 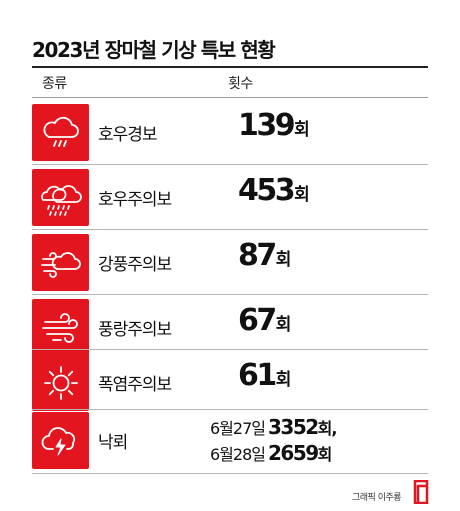 What do you see at coordinates (377, 498) in the screenshot?
I see `graphic-credit: 그래픽 이주룡` at bounding box center [377, 498].